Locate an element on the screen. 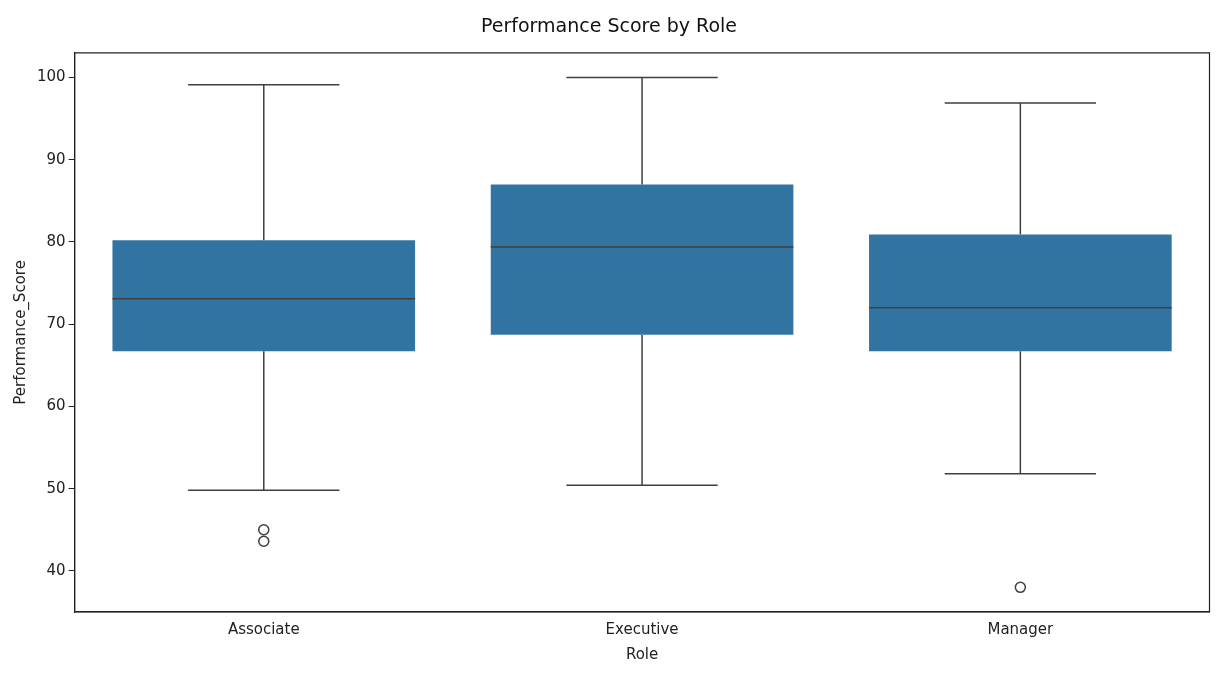  y-tick-label: 80 is located at coordinates (56, 240).